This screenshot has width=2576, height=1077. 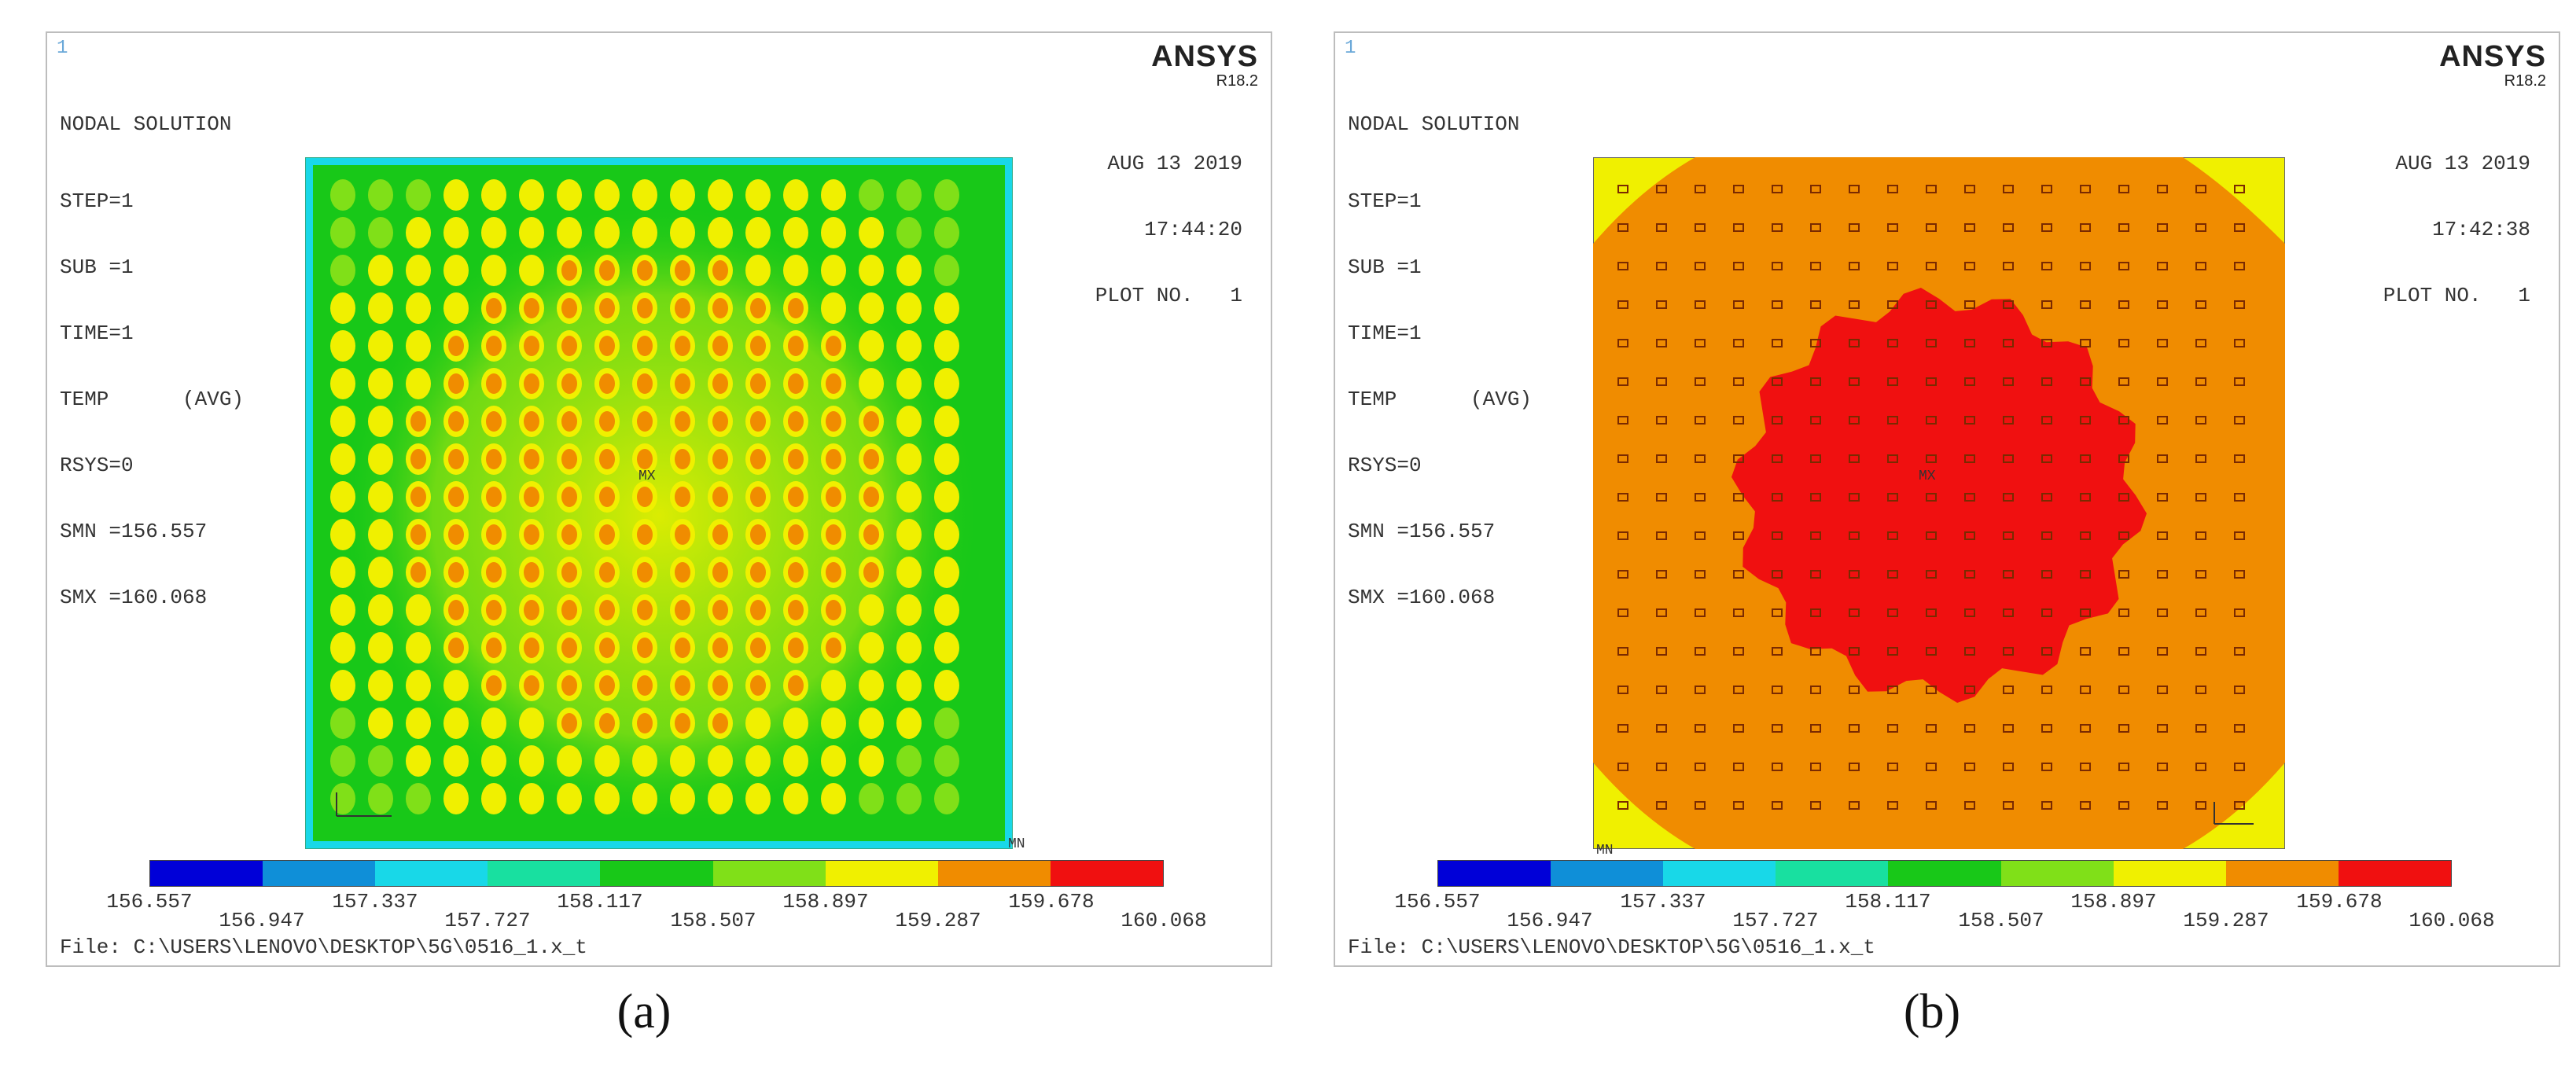 I want to click on color-legend, so click(x=1944, y=873).